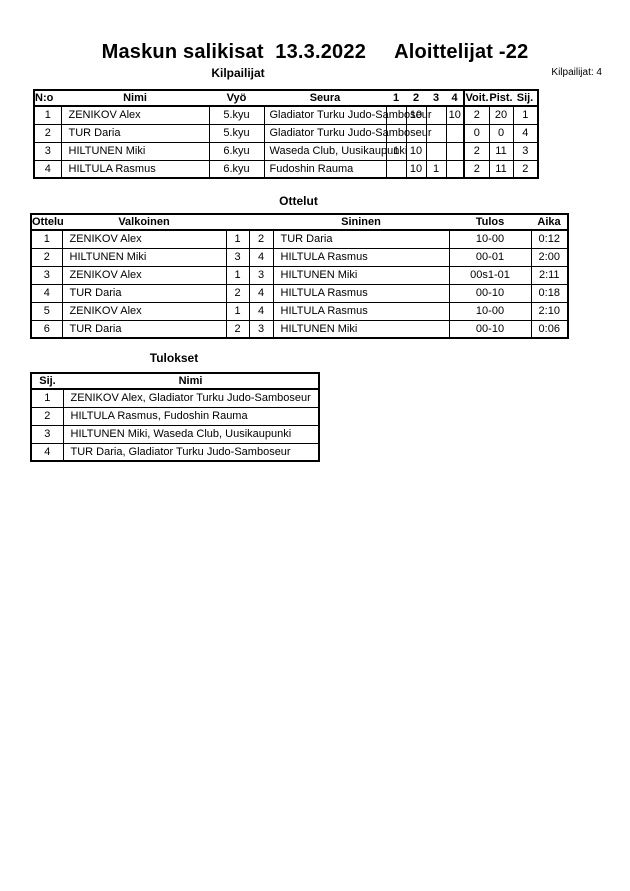  Describe the element at coordinates (436, 169) in the screenshot. I see `cell-score-3: 1` at that location.